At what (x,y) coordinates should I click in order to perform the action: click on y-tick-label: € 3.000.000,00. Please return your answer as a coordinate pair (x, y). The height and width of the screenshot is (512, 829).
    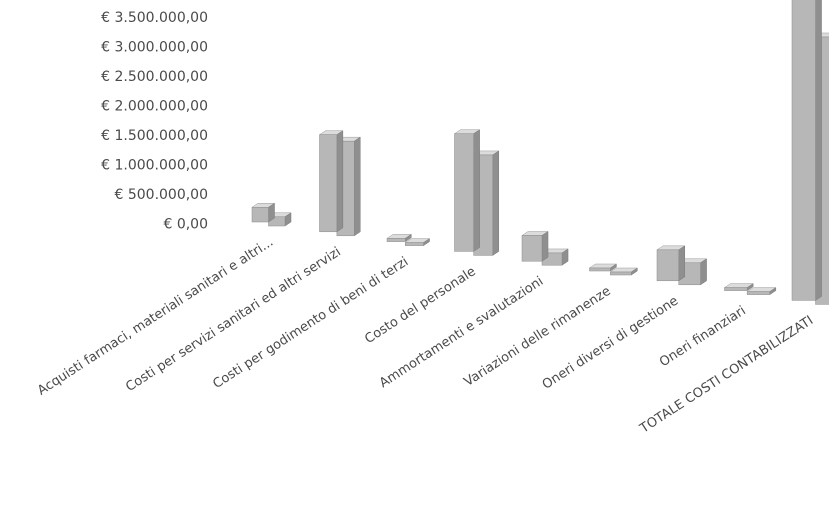
    Looking at the image, I should click on (154, 48).